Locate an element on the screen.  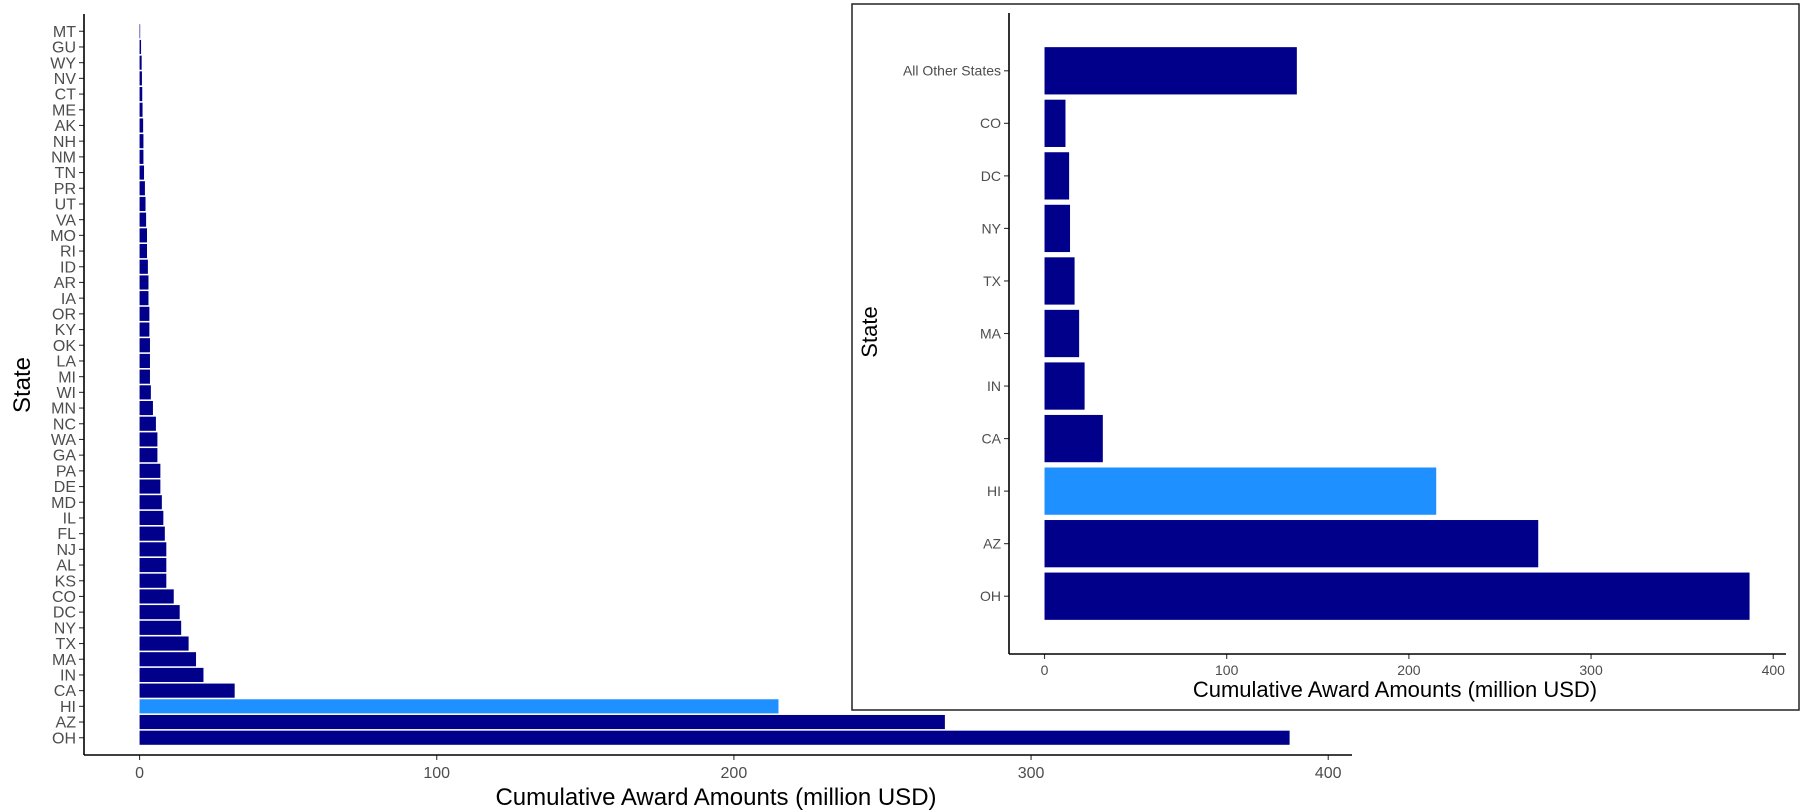
main-bar-ct is located at coordinates (141, 94).